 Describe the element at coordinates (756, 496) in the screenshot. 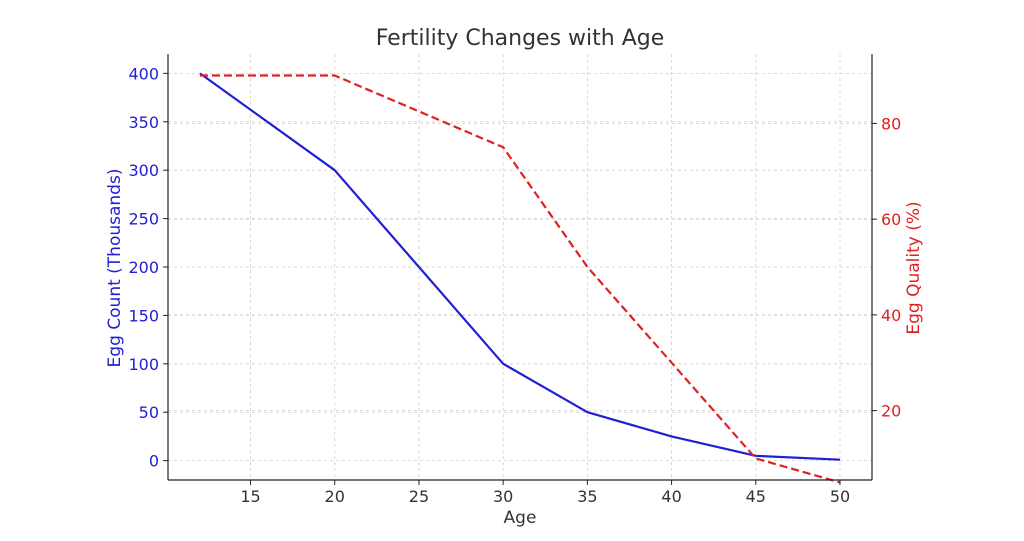

I see `x-tick-label: 45` at that location.